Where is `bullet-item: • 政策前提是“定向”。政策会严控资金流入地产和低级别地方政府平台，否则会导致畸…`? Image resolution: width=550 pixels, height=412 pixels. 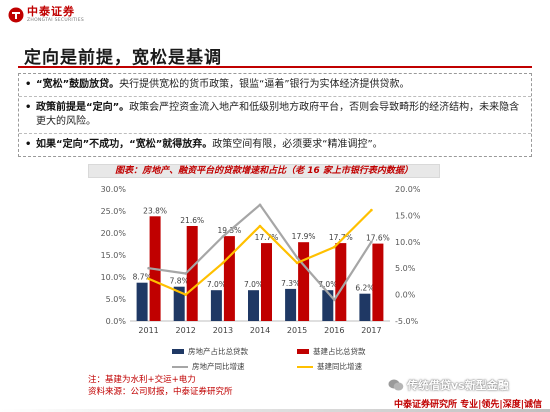 bullet-item: • 政策前提是“定向”。政策会严控资金流入地产和低级别地方政府平台，否则会导致畸… is located at coordinates (275, 114).